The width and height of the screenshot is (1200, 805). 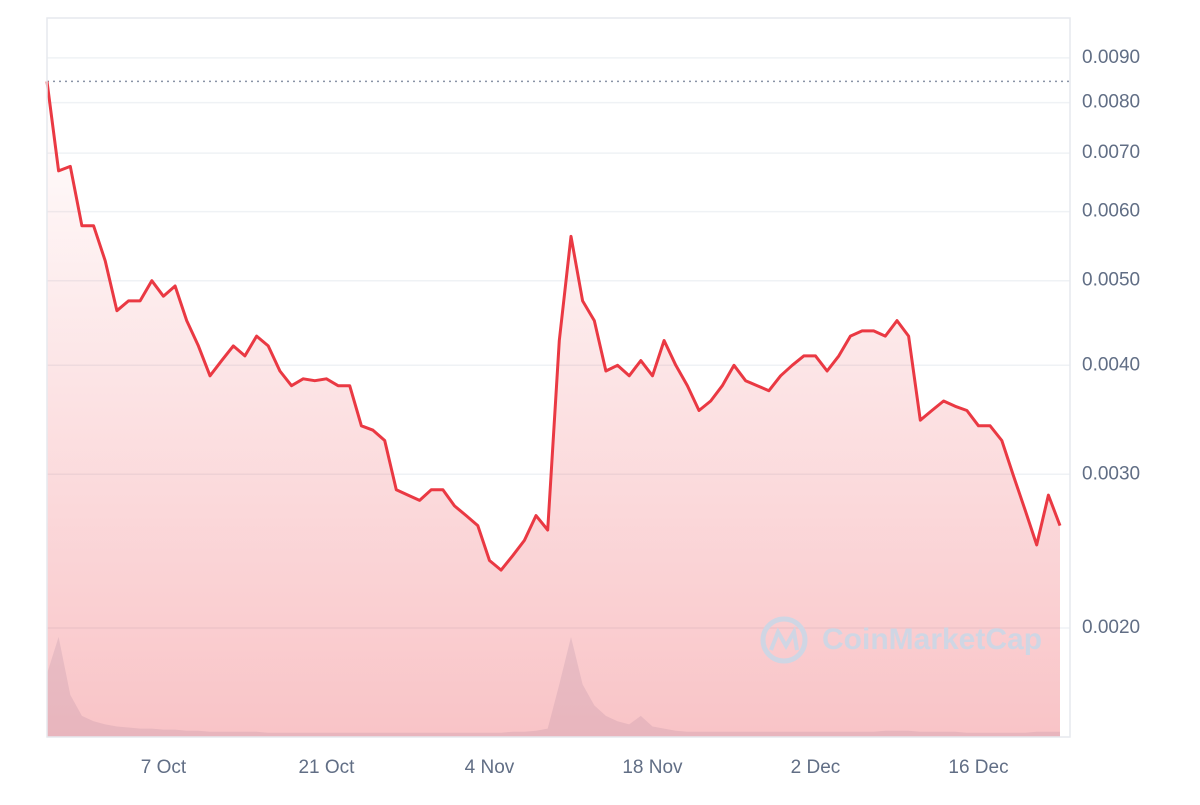 What do you see at coordinates (490, 767) in the screenshot?
I see `x-tick-label: 4 Nov` at bounding box center [490, 767].